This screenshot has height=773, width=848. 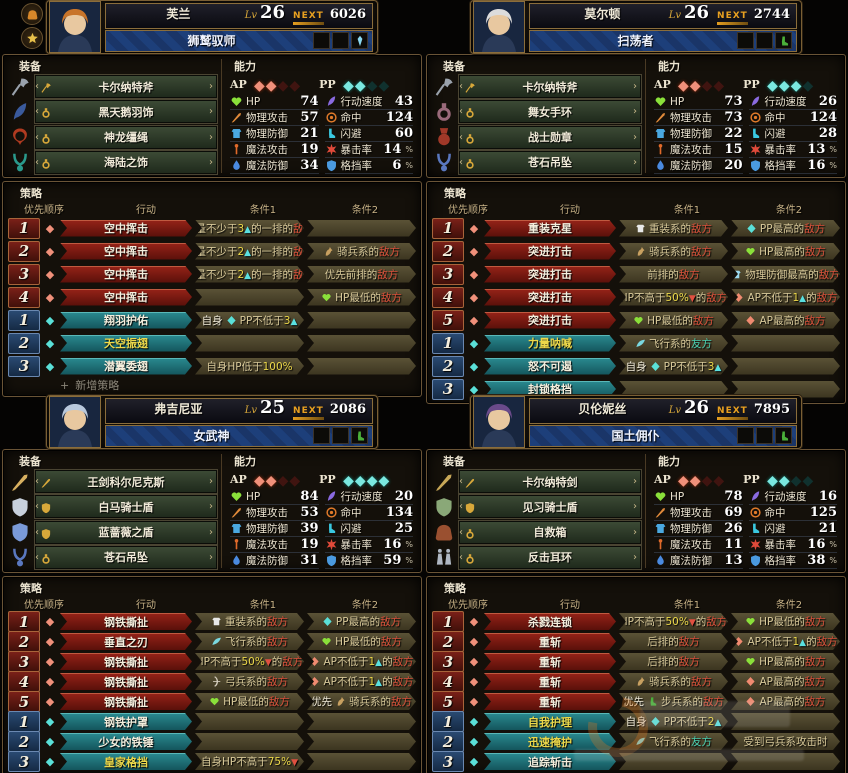 What do you see at coordinates (126, 641) in the screenshot?
I see `action-name: 垂直之刃` at bounding box center [126, 641].